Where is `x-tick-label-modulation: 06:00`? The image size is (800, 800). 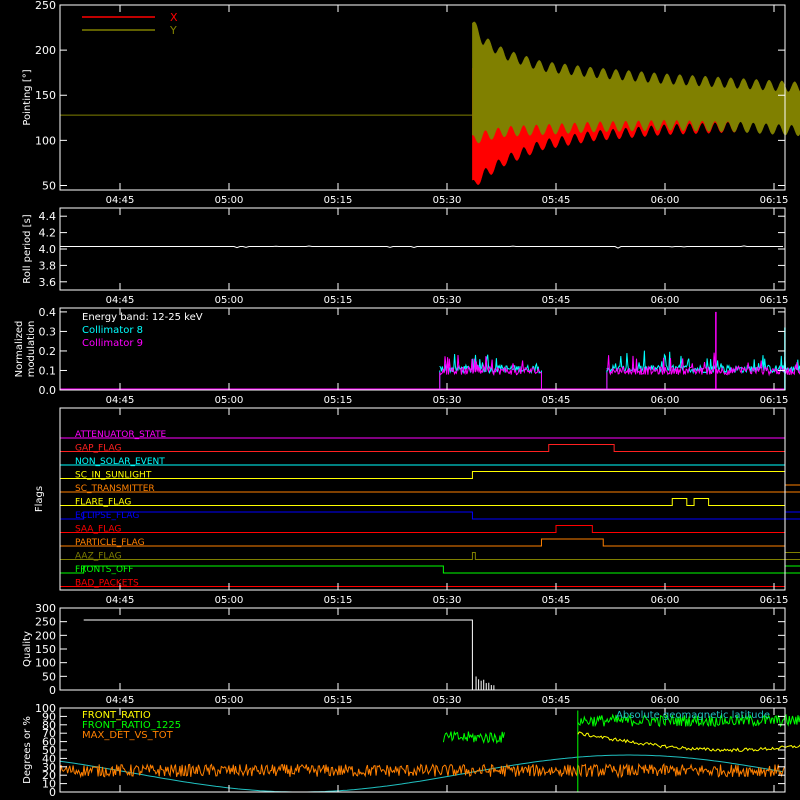
x-tick-label-modulation: 06:00 is located at coordinates (665, 400).